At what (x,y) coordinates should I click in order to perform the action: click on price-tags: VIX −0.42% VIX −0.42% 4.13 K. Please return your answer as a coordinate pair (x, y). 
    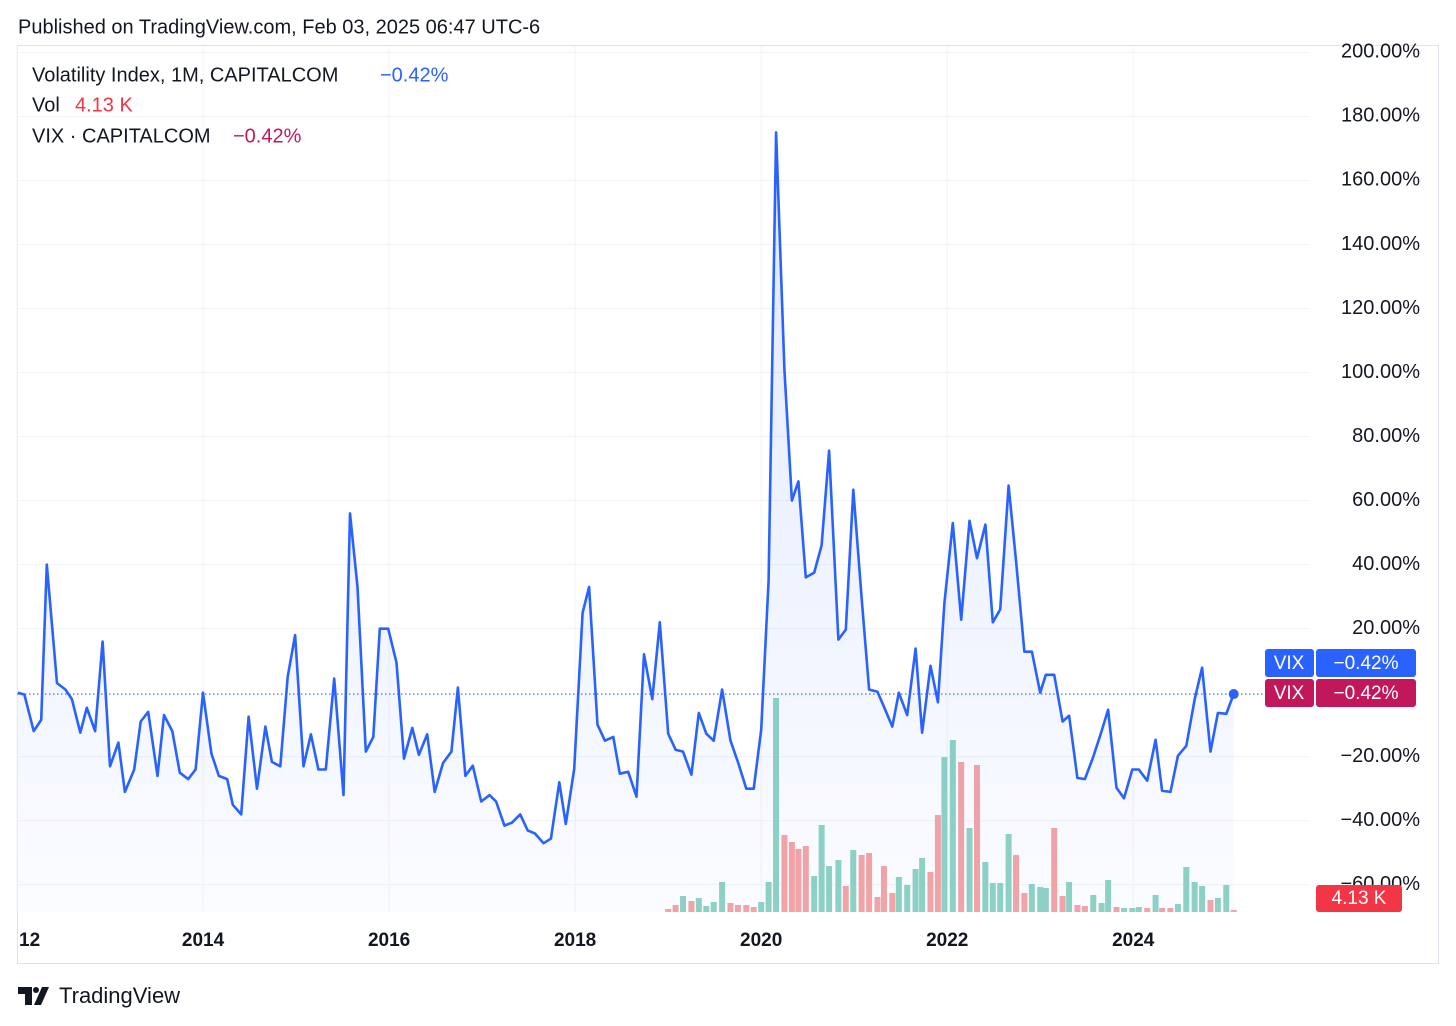
    Looking at the image, I should click on (1340, 780).